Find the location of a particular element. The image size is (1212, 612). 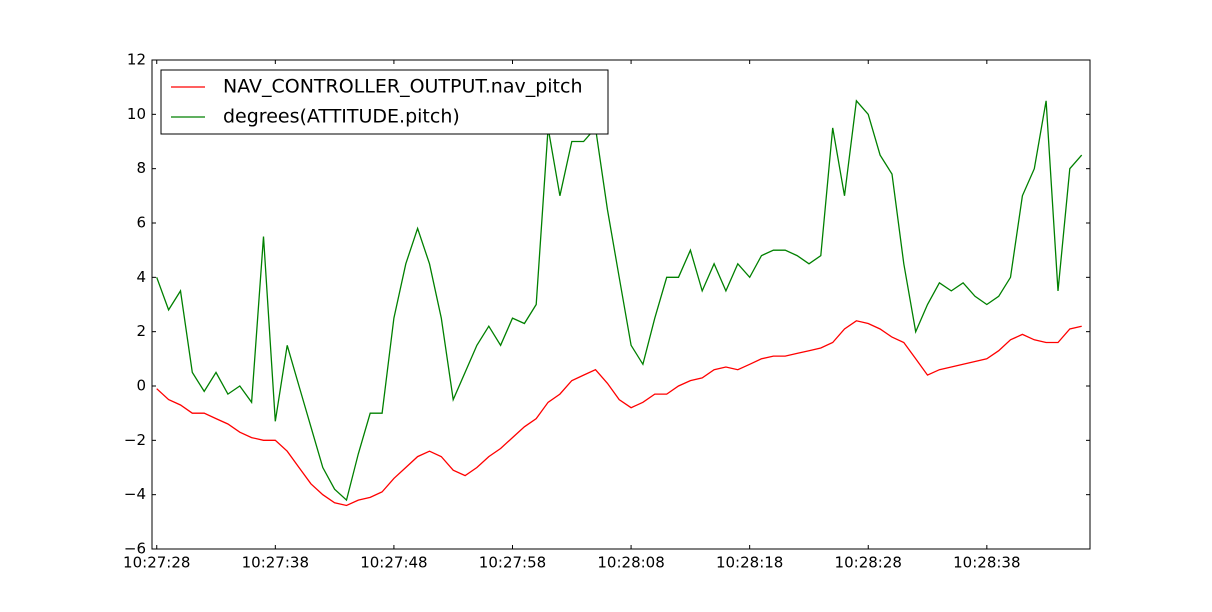

y-tick-label: −4 is located at coordinates (135, 494).